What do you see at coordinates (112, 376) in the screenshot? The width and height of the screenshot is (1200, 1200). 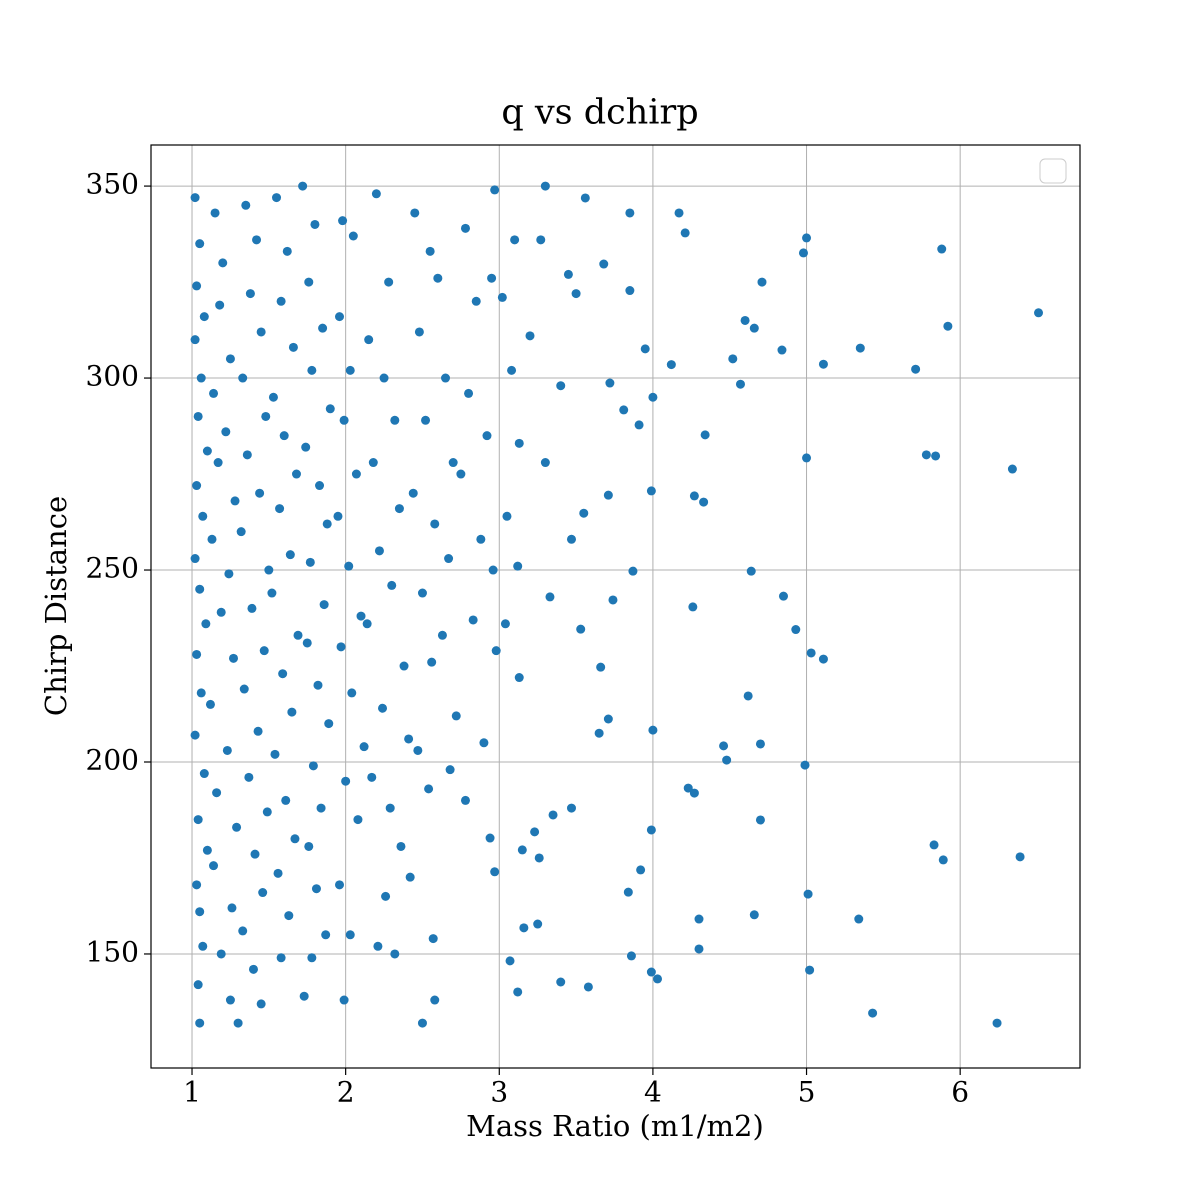 I see `y-tick-label: 300` at bounding box center [112, 376].